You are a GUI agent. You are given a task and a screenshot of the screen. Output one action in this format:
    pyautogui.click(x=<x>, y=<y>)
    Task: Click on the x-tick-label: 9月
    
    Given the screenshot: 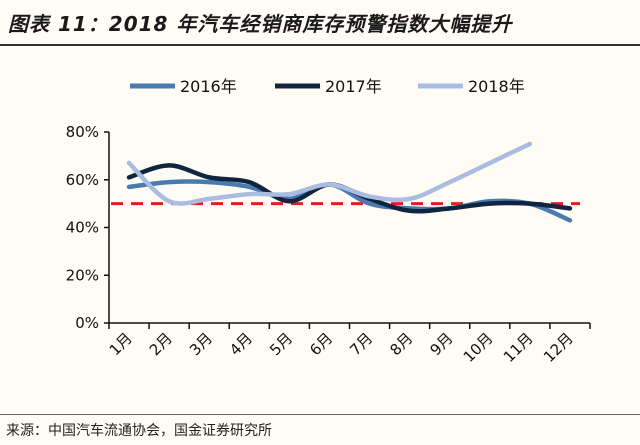 What is the action you would take?
    pyautogui.click(x=441, y=344)
    